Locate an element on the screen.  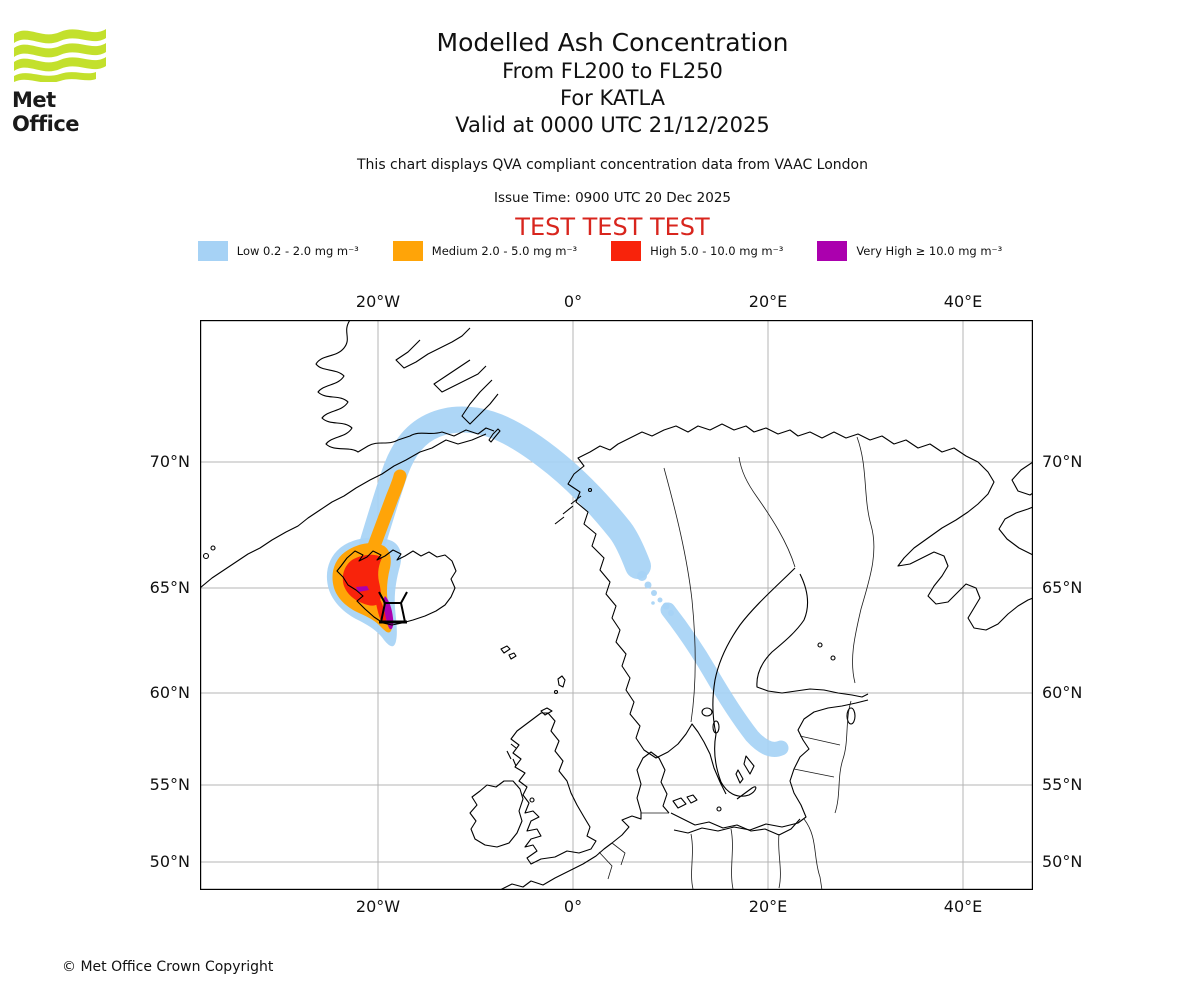
y-tick-right-60n: 60°N is located at coordinates (1062, 692).